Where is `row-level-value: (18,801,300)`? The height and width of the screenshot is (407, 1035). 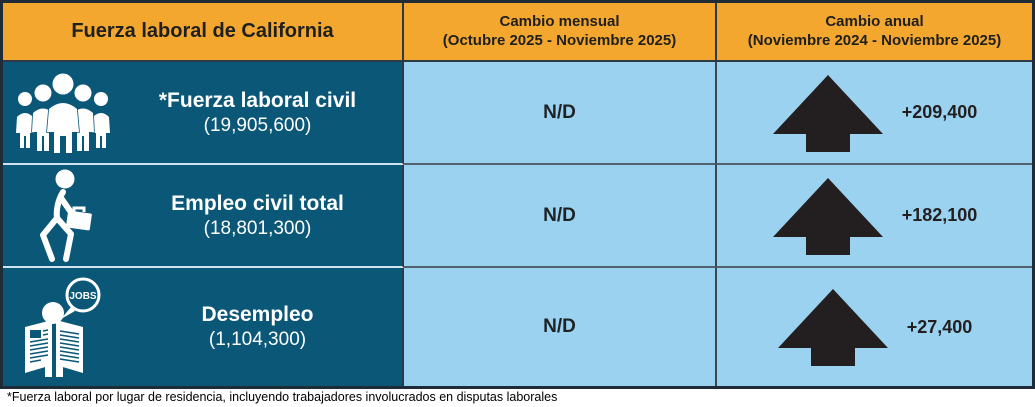
row-level-value: (18,801,300) is located at coordinates (257, 228).